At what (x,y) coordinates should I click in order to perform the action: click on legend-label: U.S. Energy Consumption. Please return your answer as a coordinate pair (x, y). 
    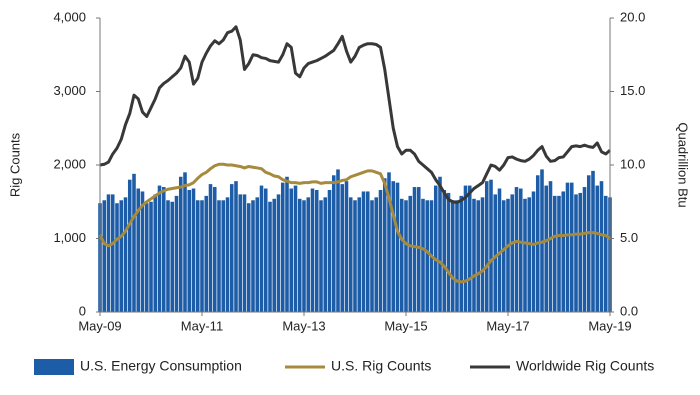
    Looking at the image, I should click on (161, 366).